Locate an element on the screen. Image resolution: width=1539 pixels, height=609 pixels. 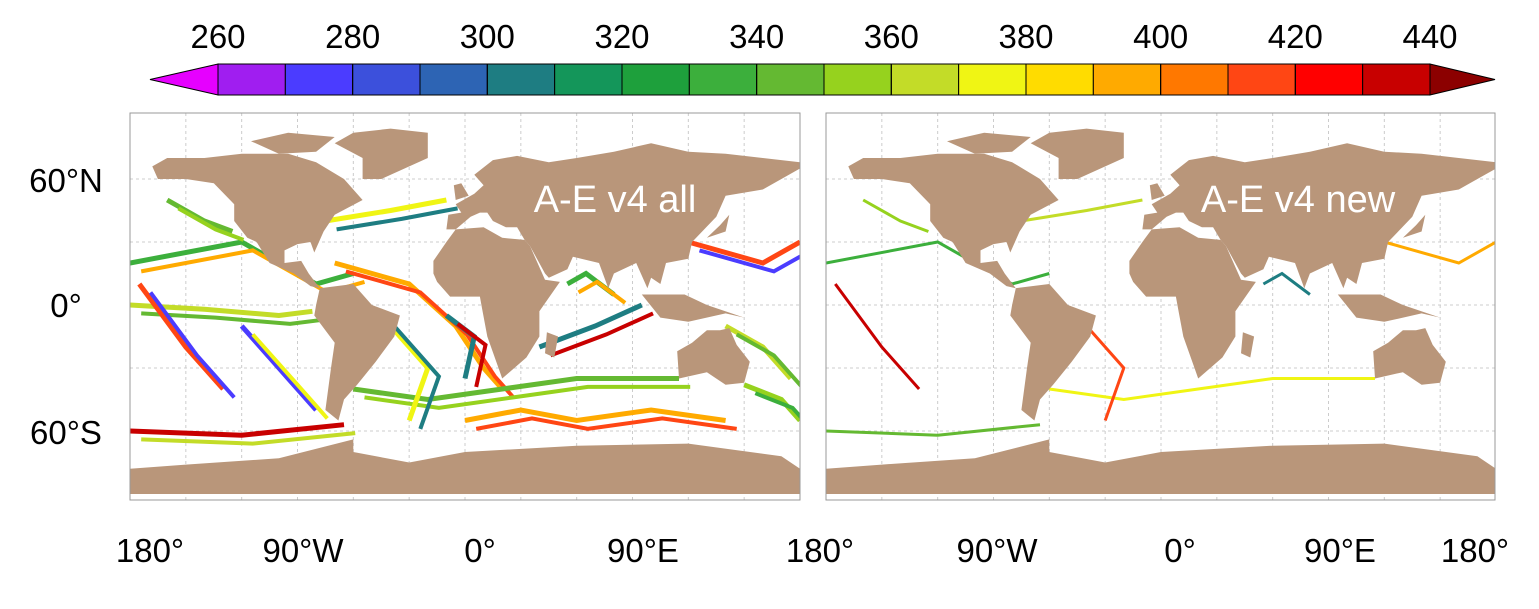
colorbar-tick-label: 420 is located at coordinates (1295, 36).